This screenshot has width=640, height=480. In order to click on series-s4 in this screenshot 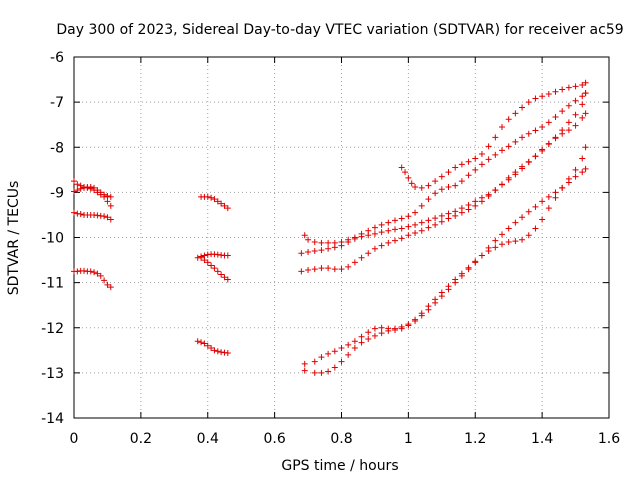, I will do `click(92, 279)`.